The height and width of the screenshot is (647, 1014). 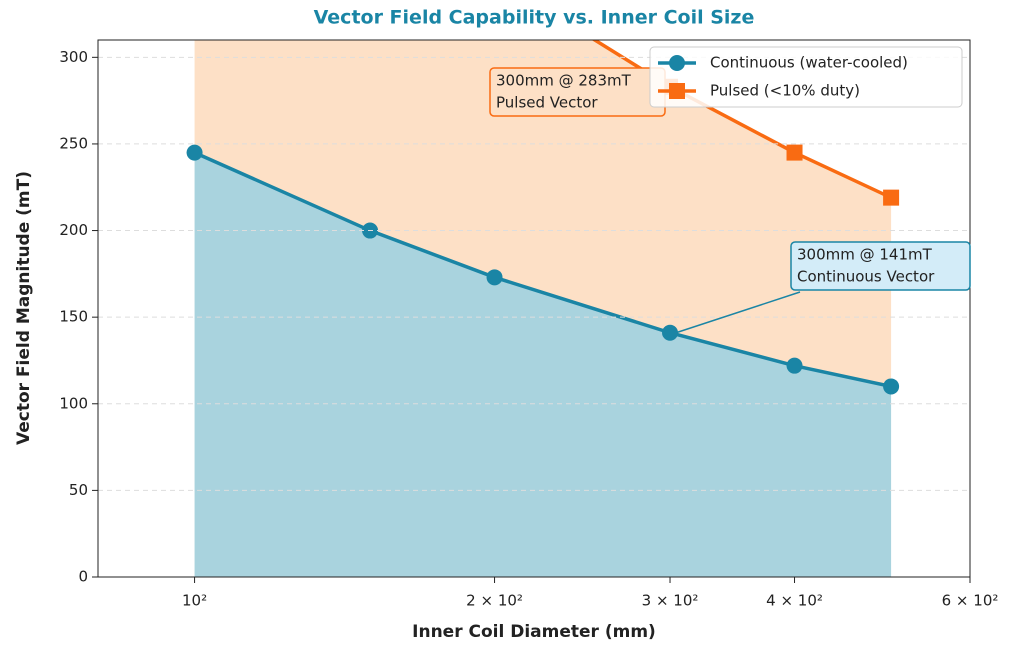 I want to click on annotation-text: 300mm @ 141mT, so click(x=865, y=255).